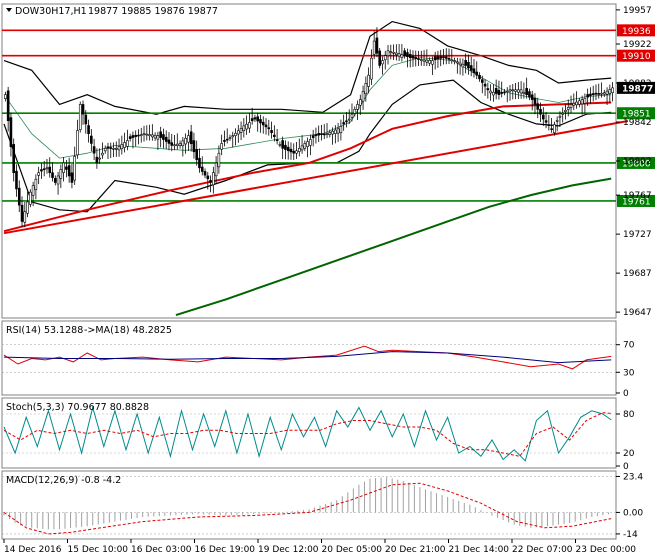  I want to click on macd-tick-label: -14, so click(630, 535).